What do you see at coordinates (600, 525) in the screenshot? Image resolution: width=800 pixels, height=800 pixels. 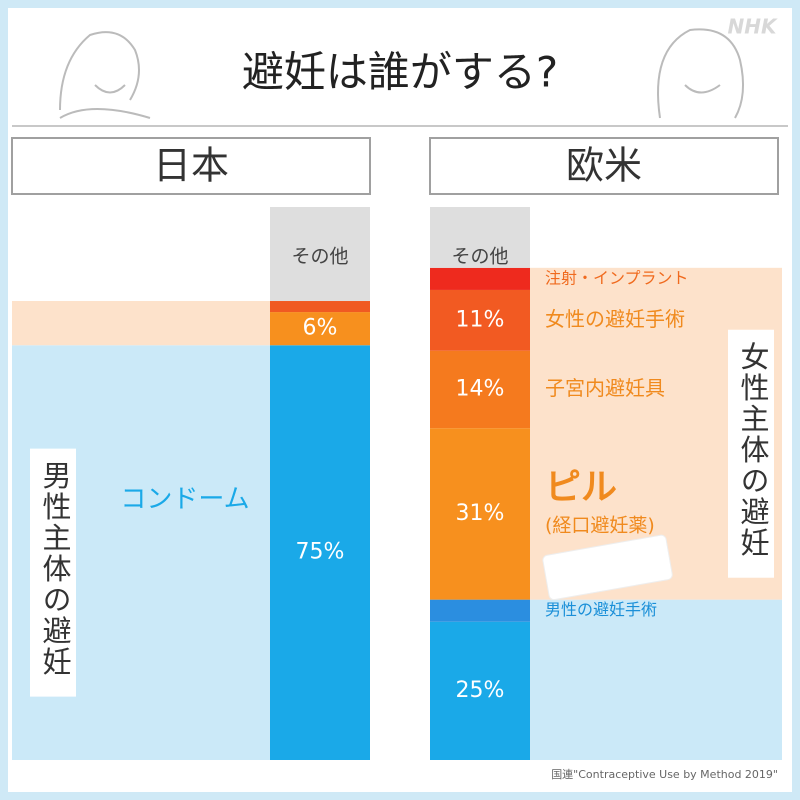 I see `segment-subname: (経口避妊薬)` at bounding box center [600, 525].